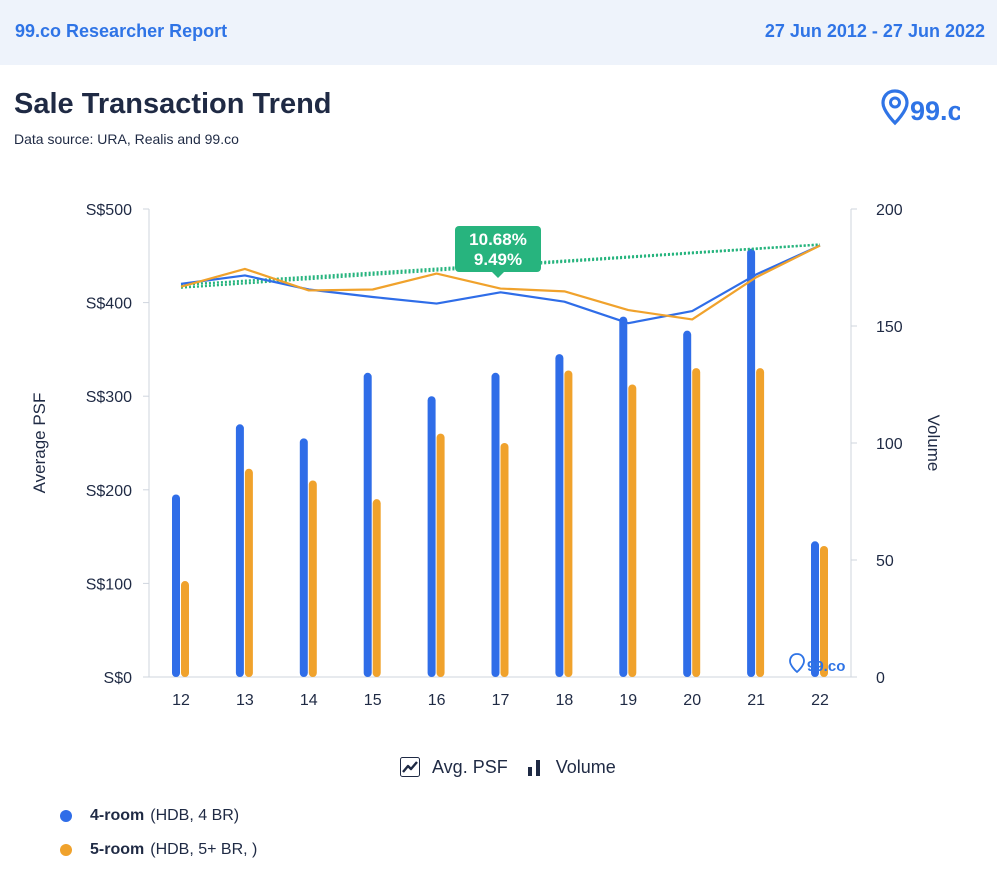  Describe the element at coordinates (797, 663) in the screenshot. I see `watermark-pin-icon` at that location.